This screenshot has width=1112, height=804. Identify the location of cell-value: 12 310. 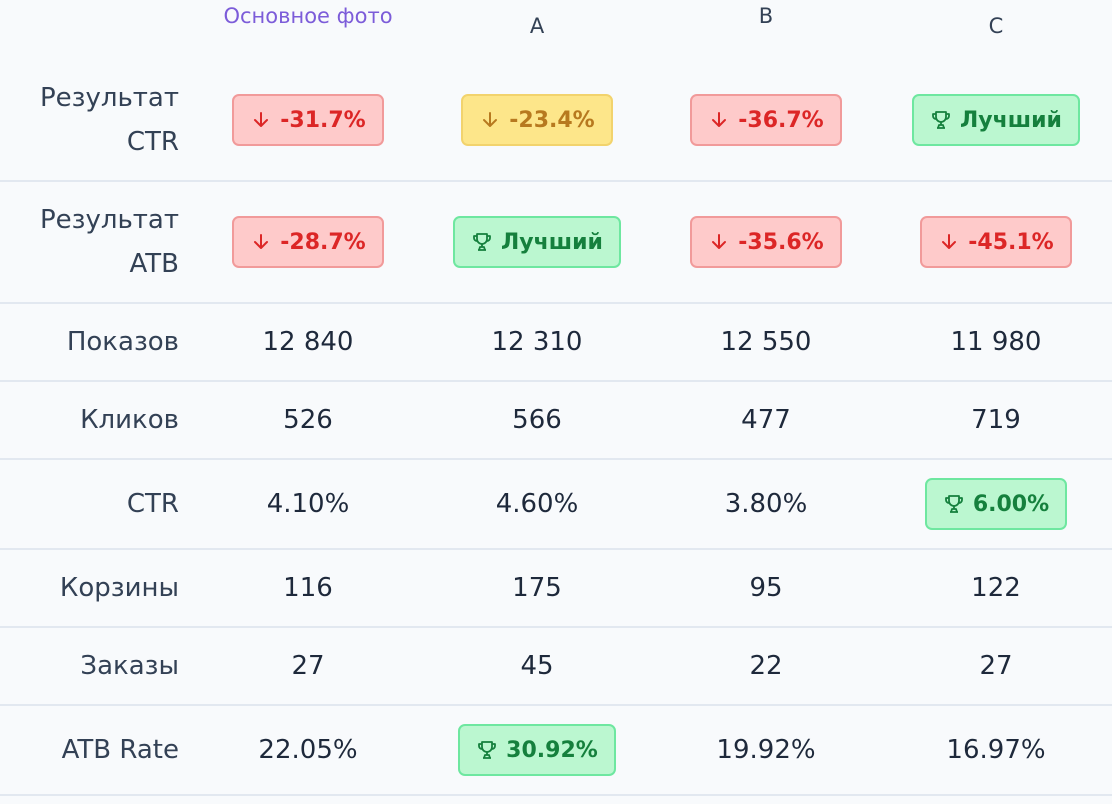
(537, 342).